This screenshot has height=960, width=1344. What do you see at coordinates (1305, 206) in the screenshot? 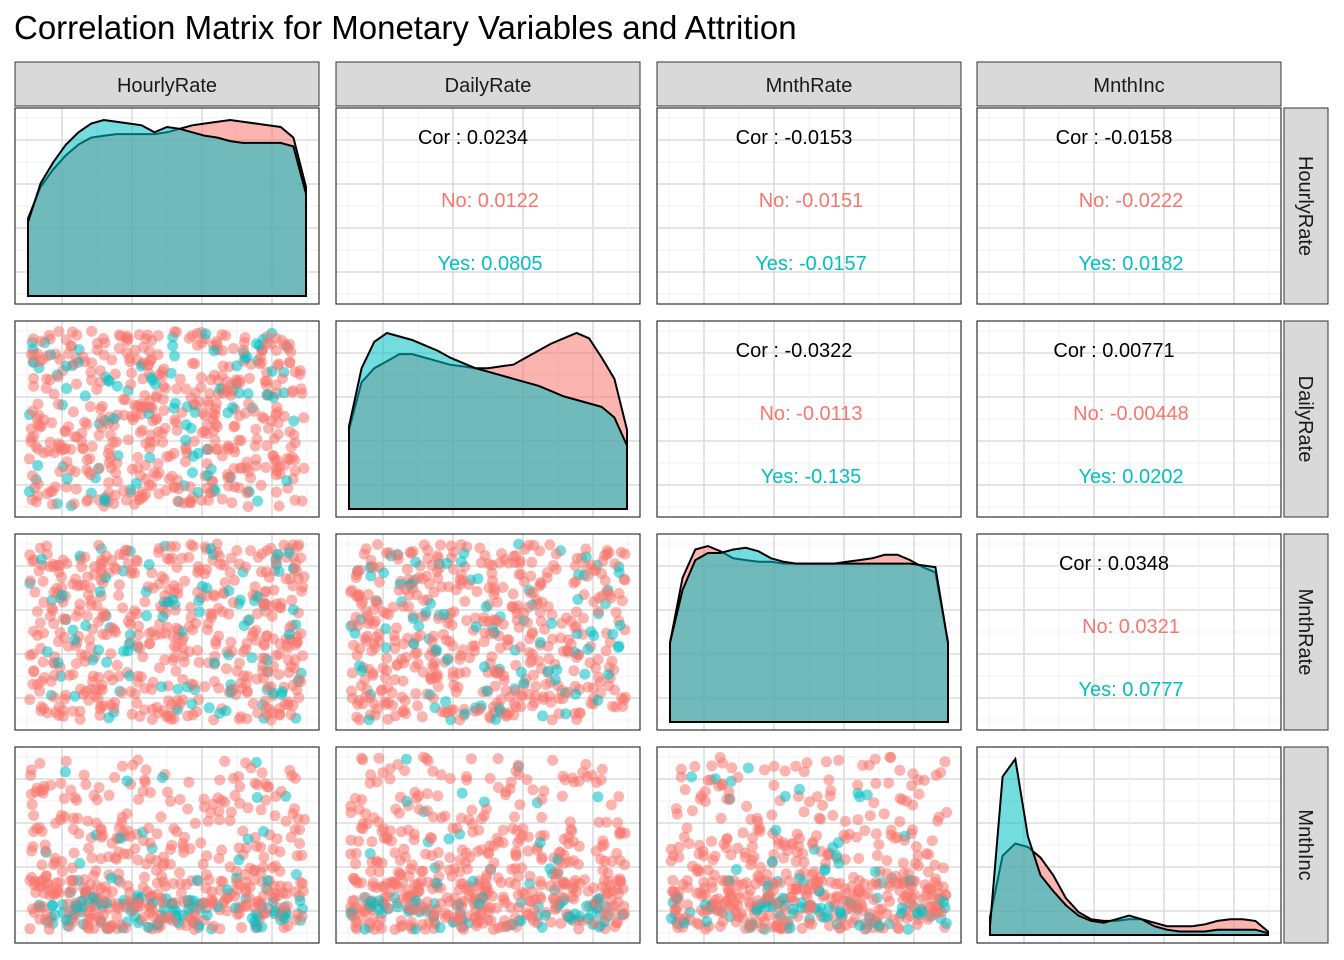
I see `row-strip-label: HourlyRate` at bounding box center [1305, 206].